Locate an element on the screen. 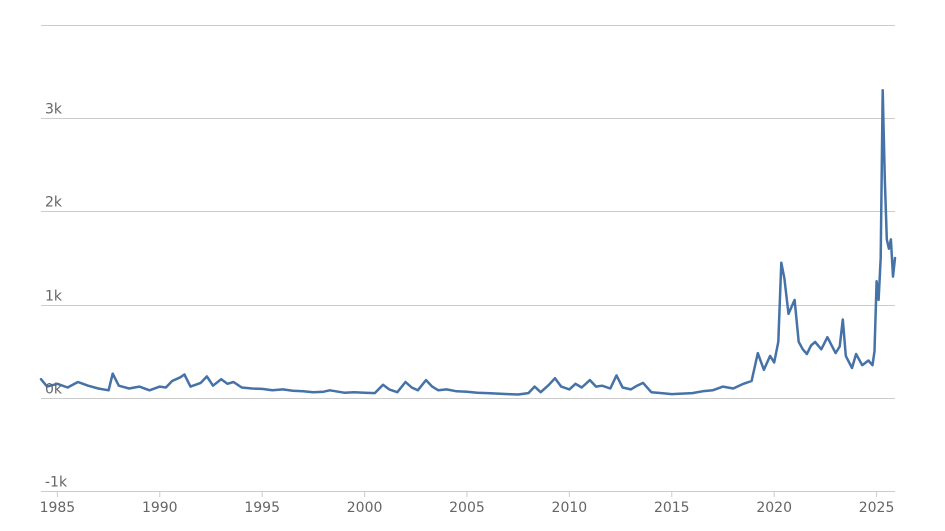 The height and width of the screenshot is (531, 945). x-tick-label: 1985 is located at coordinates (58, 508).